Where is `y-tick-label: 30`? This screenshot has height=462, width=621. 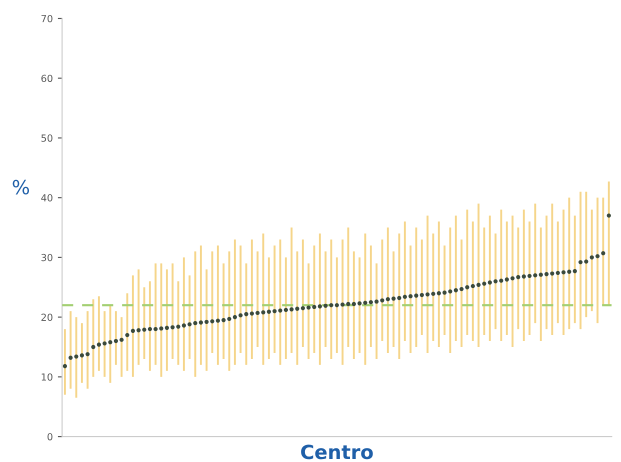 y-tick-label: 30 is located at coordinates (46, 258).